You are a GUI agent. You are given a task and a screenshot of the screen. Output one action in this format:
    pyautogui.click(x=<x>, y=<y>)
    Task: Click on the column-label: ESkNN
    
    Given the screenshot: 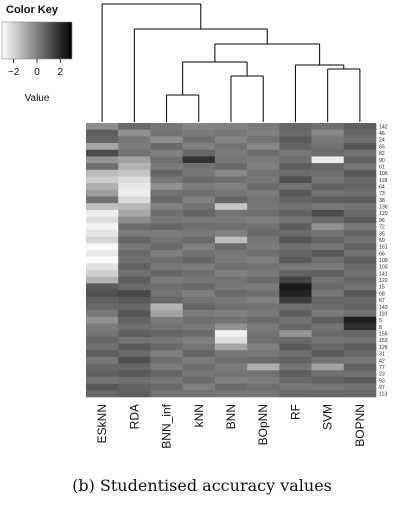 What is the action you would take?
    pyautogui.click(x=102, y=423)
    